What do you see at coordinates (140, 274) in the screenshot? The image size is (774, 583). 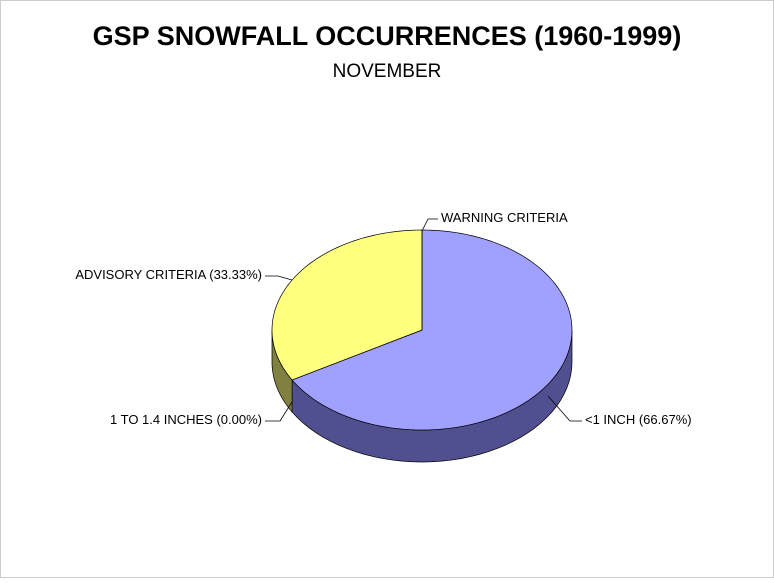 I see `slice-category: ADVISORY CRITERIA` at bounding box center [140, 274].